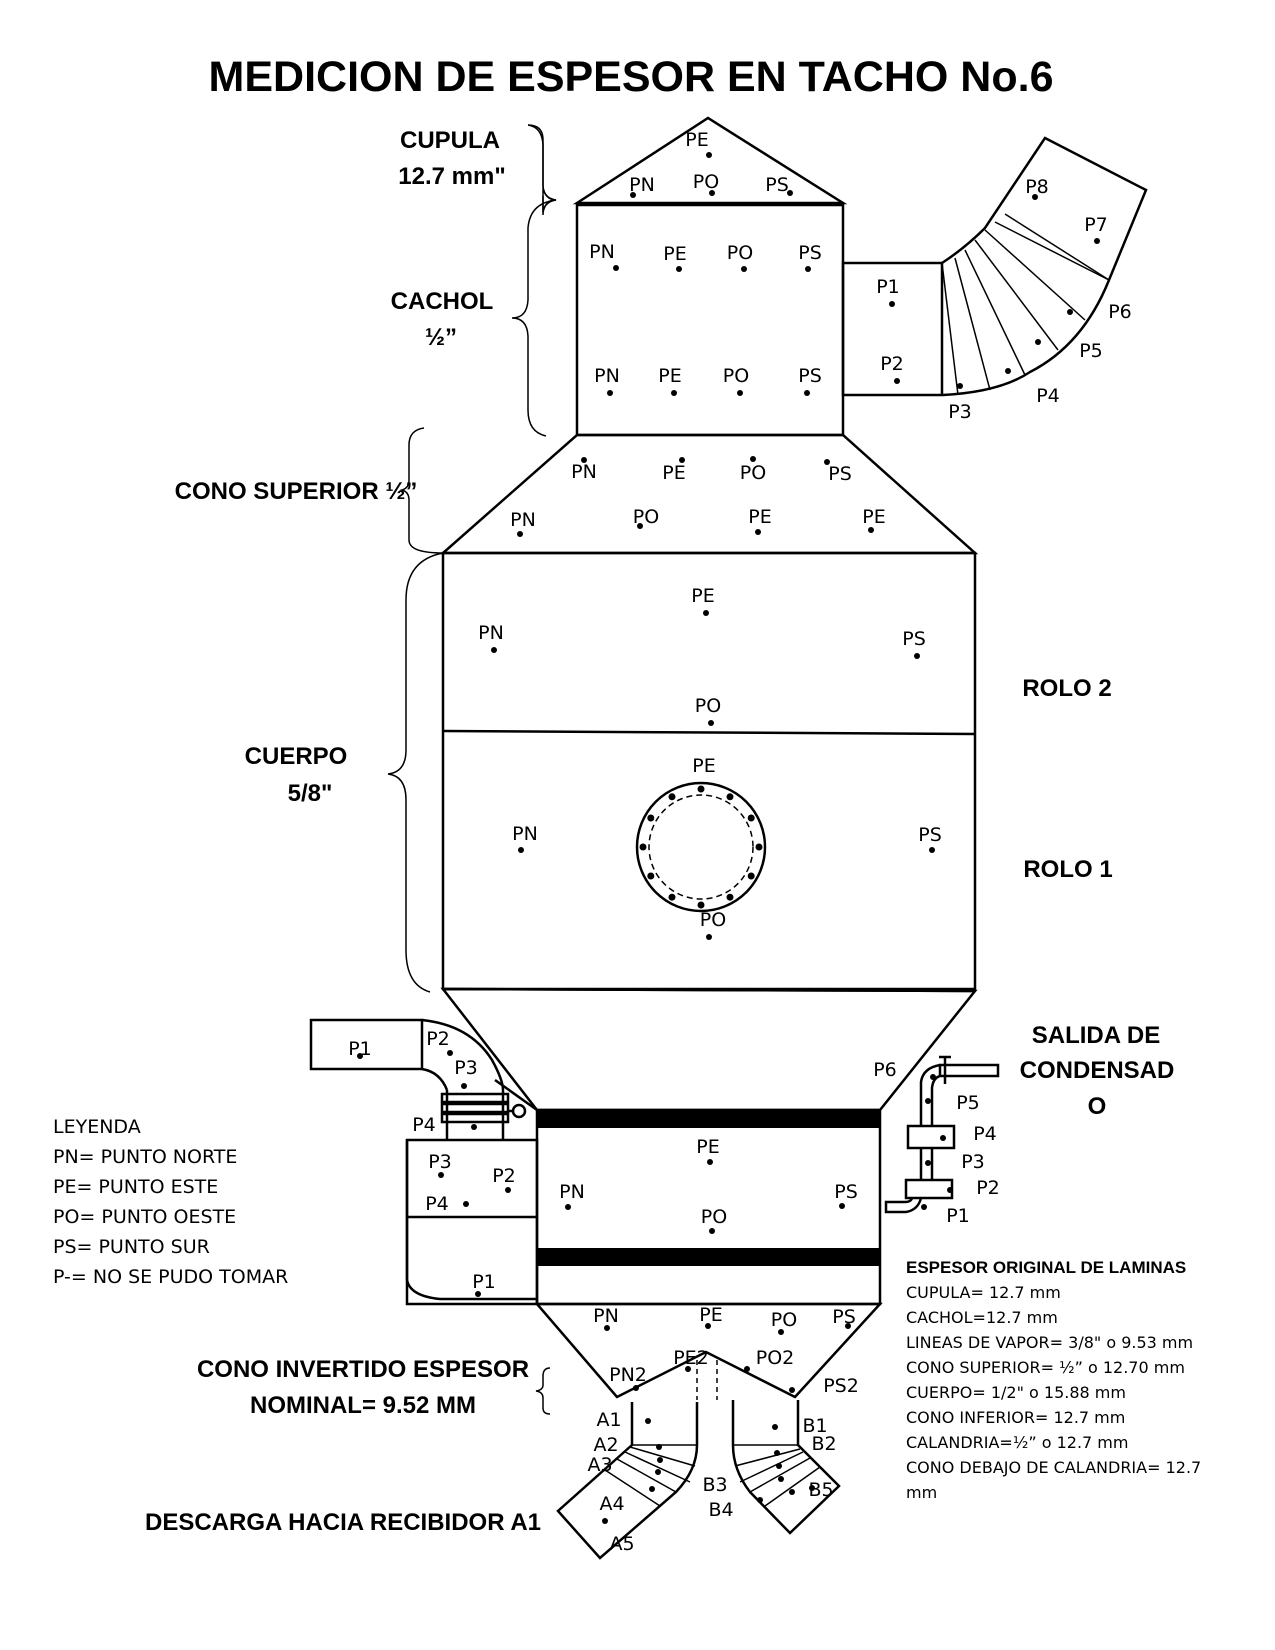 The width and height of the screenshot is (1275, 1650). Describe the element at coordinates (441, 337) in the screenshot. I see `label-cachol-thickness: ½”` at that location.